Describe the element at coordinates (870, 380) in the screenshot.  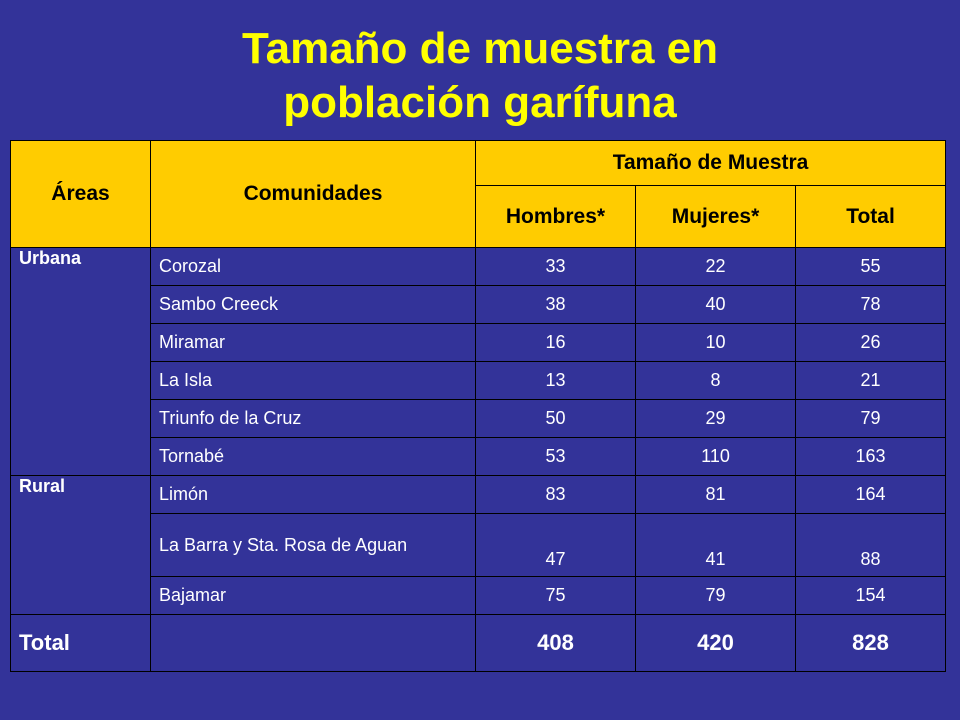
I see `total-cell: 21` at that location.